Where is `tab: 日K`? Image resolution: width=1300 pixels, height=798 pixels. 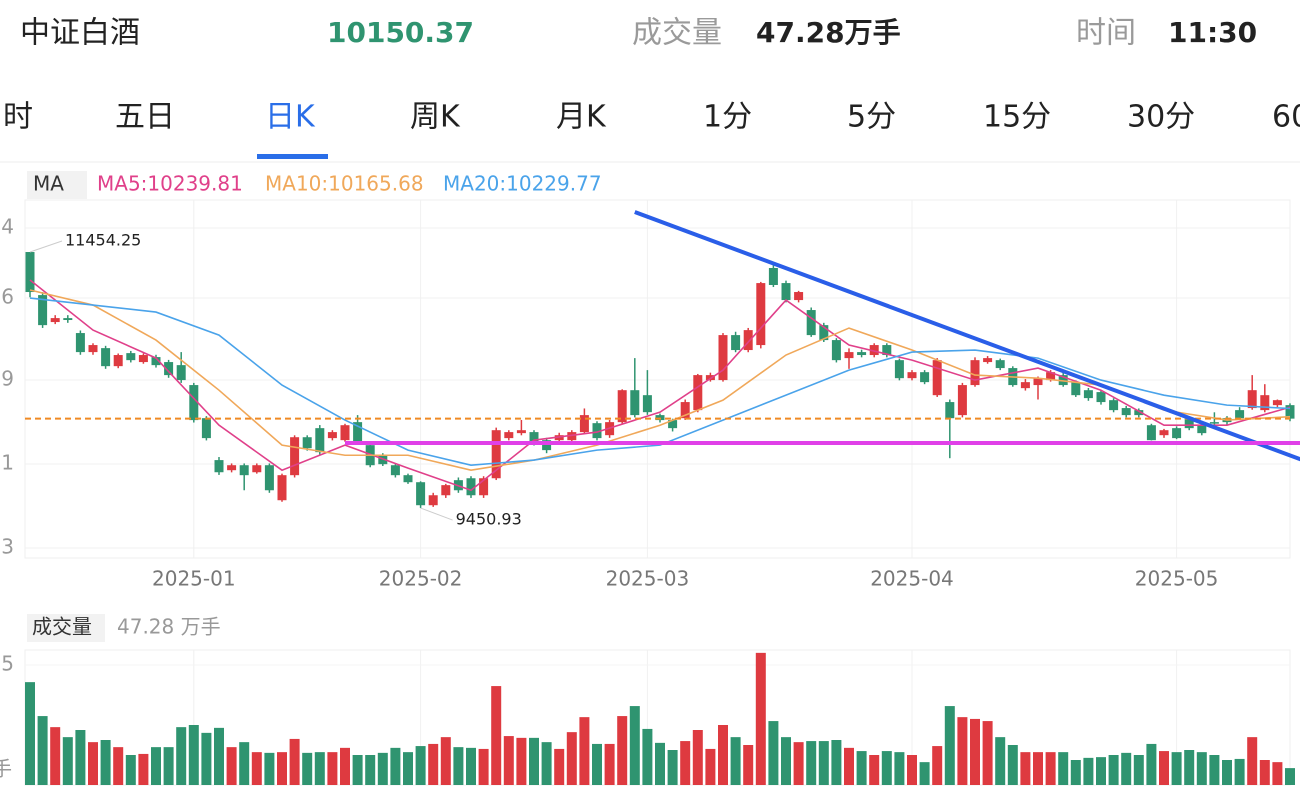 tab: 日K is located at coordinates (290, 117).